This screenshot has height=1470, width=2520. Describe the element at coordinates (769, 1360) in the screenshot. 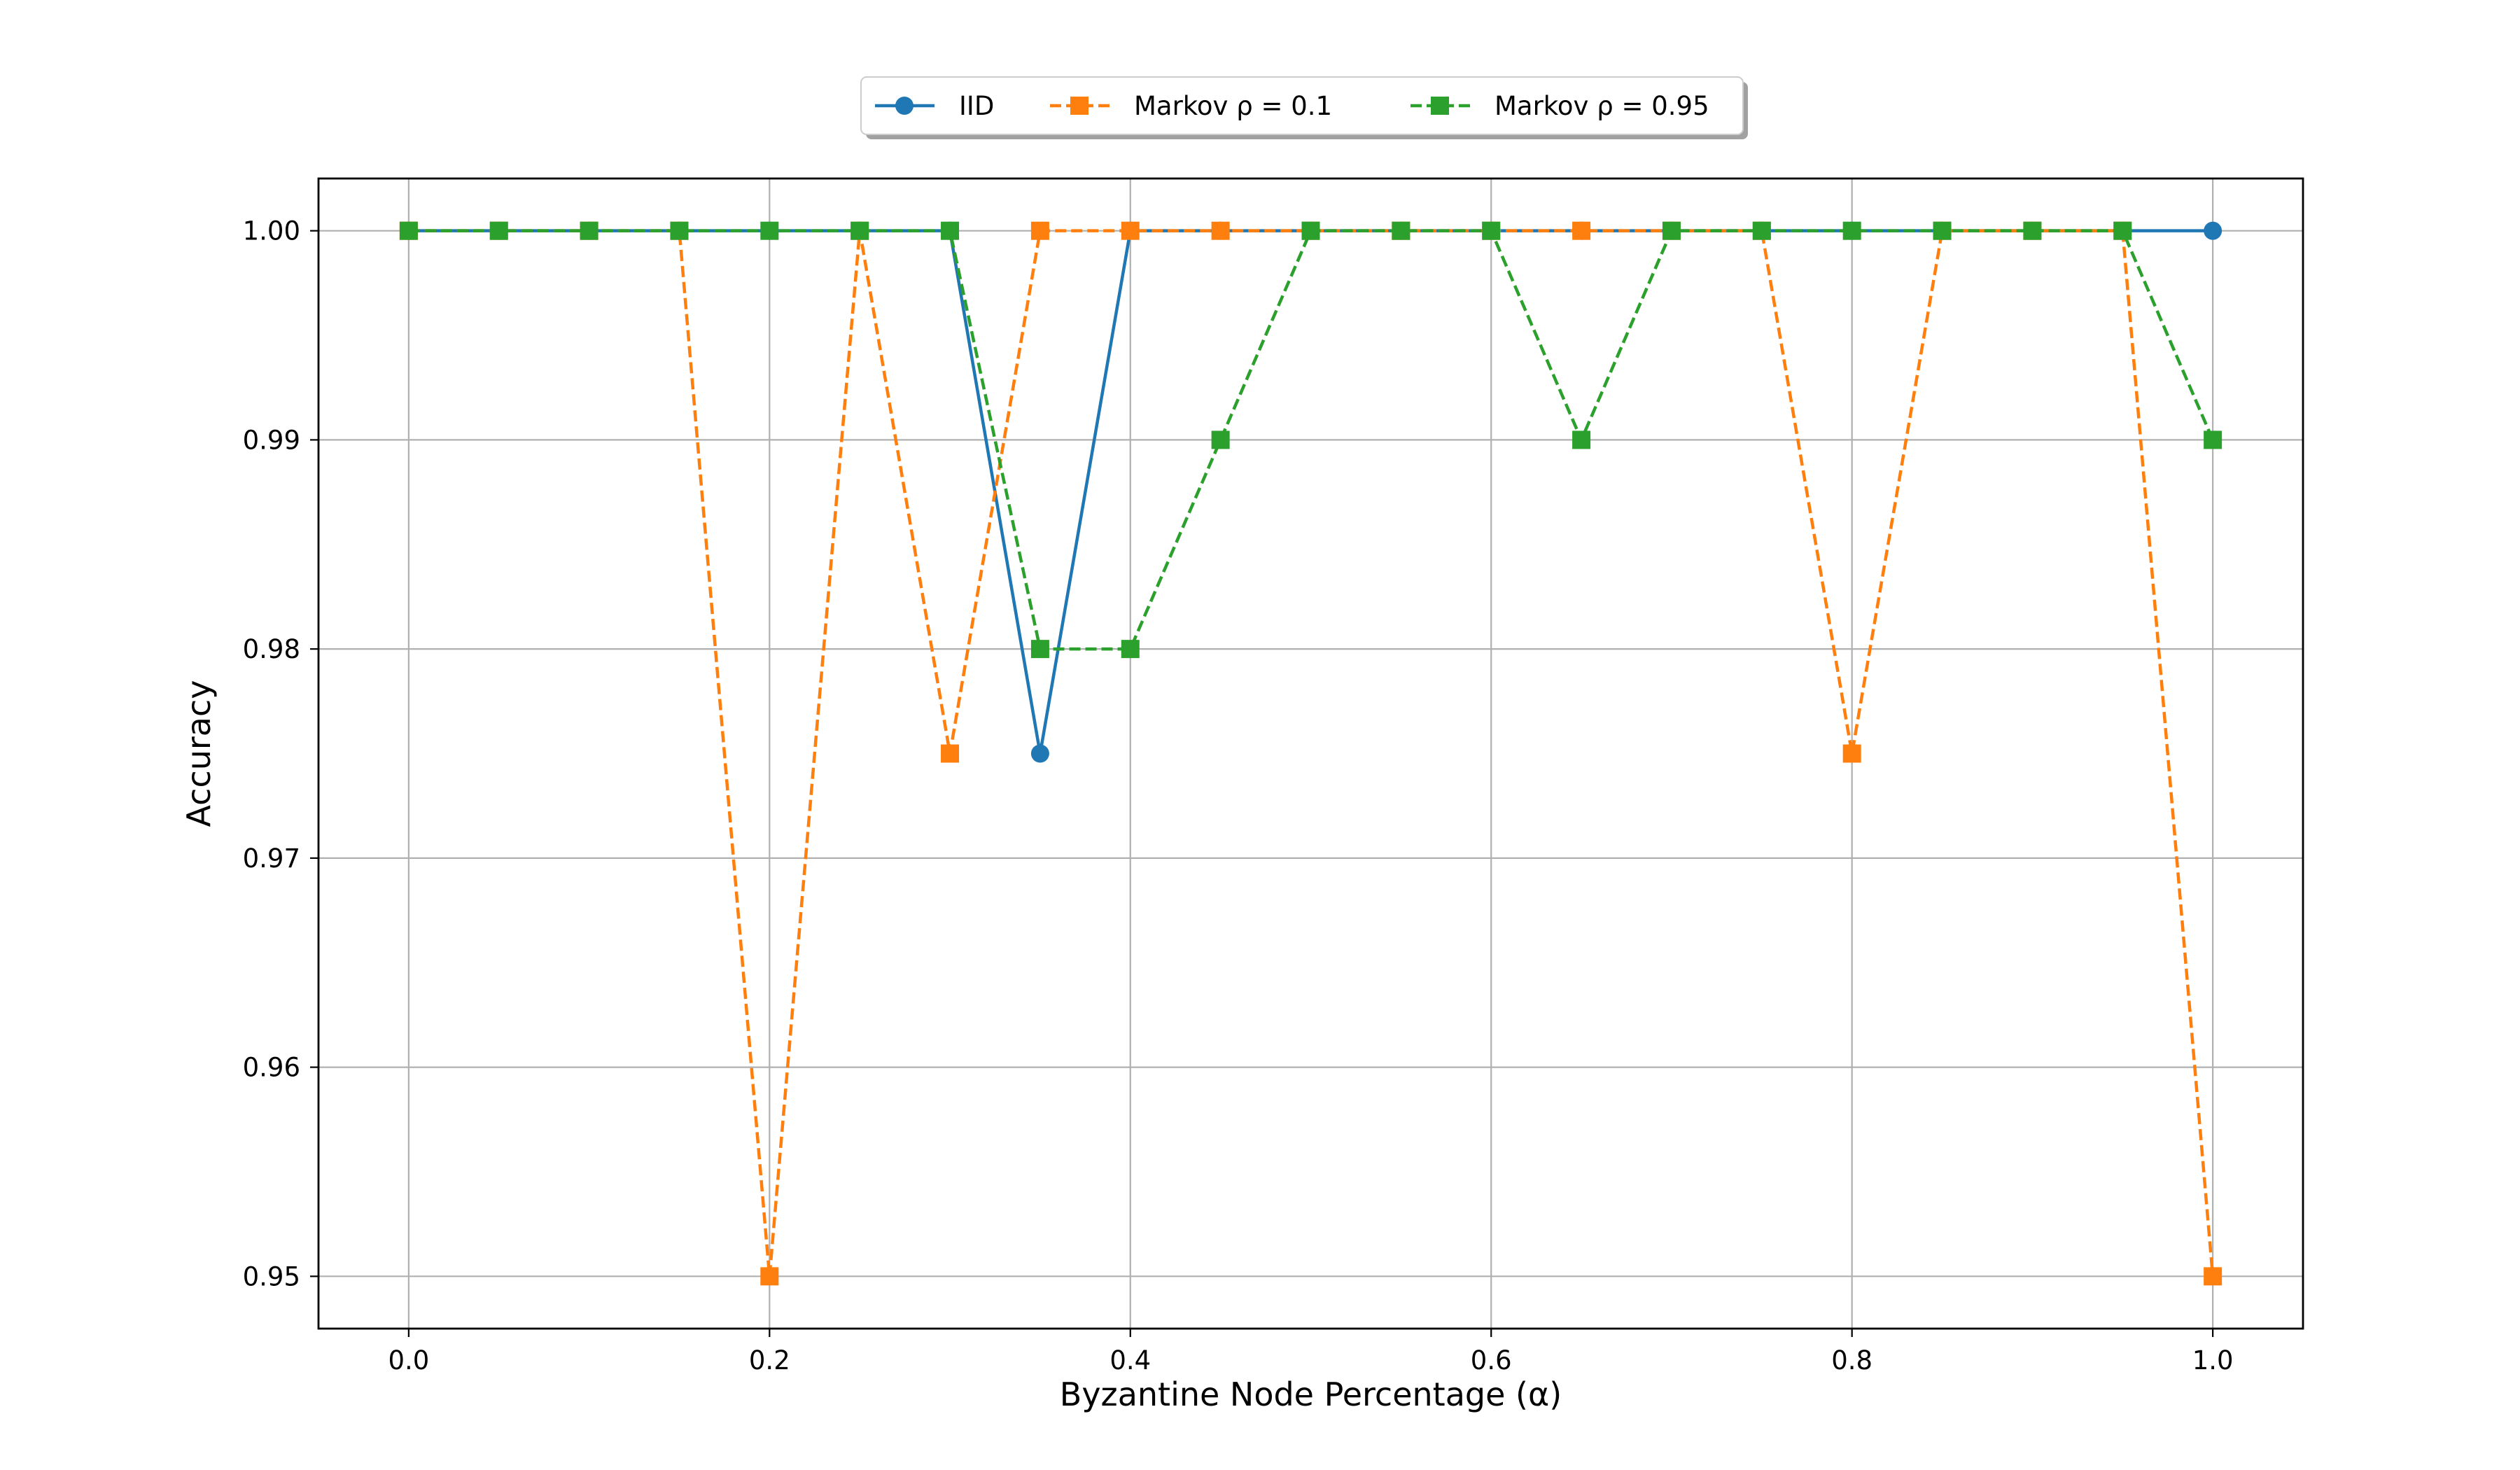

I see `x-tick-label: 0.2` at that location.